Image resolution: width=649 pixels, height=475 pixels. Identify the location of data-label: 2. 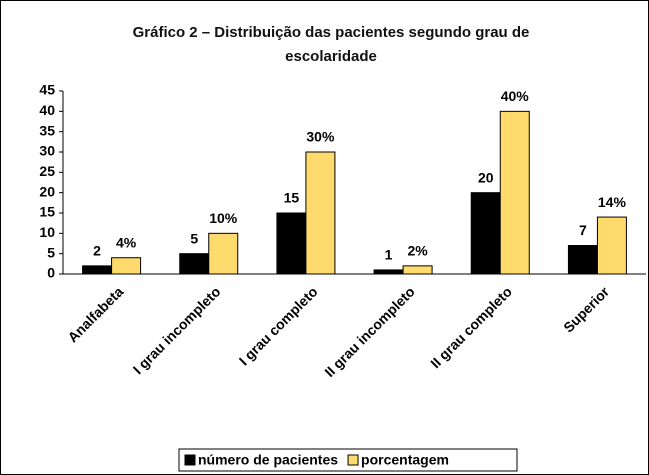
(97, 251).